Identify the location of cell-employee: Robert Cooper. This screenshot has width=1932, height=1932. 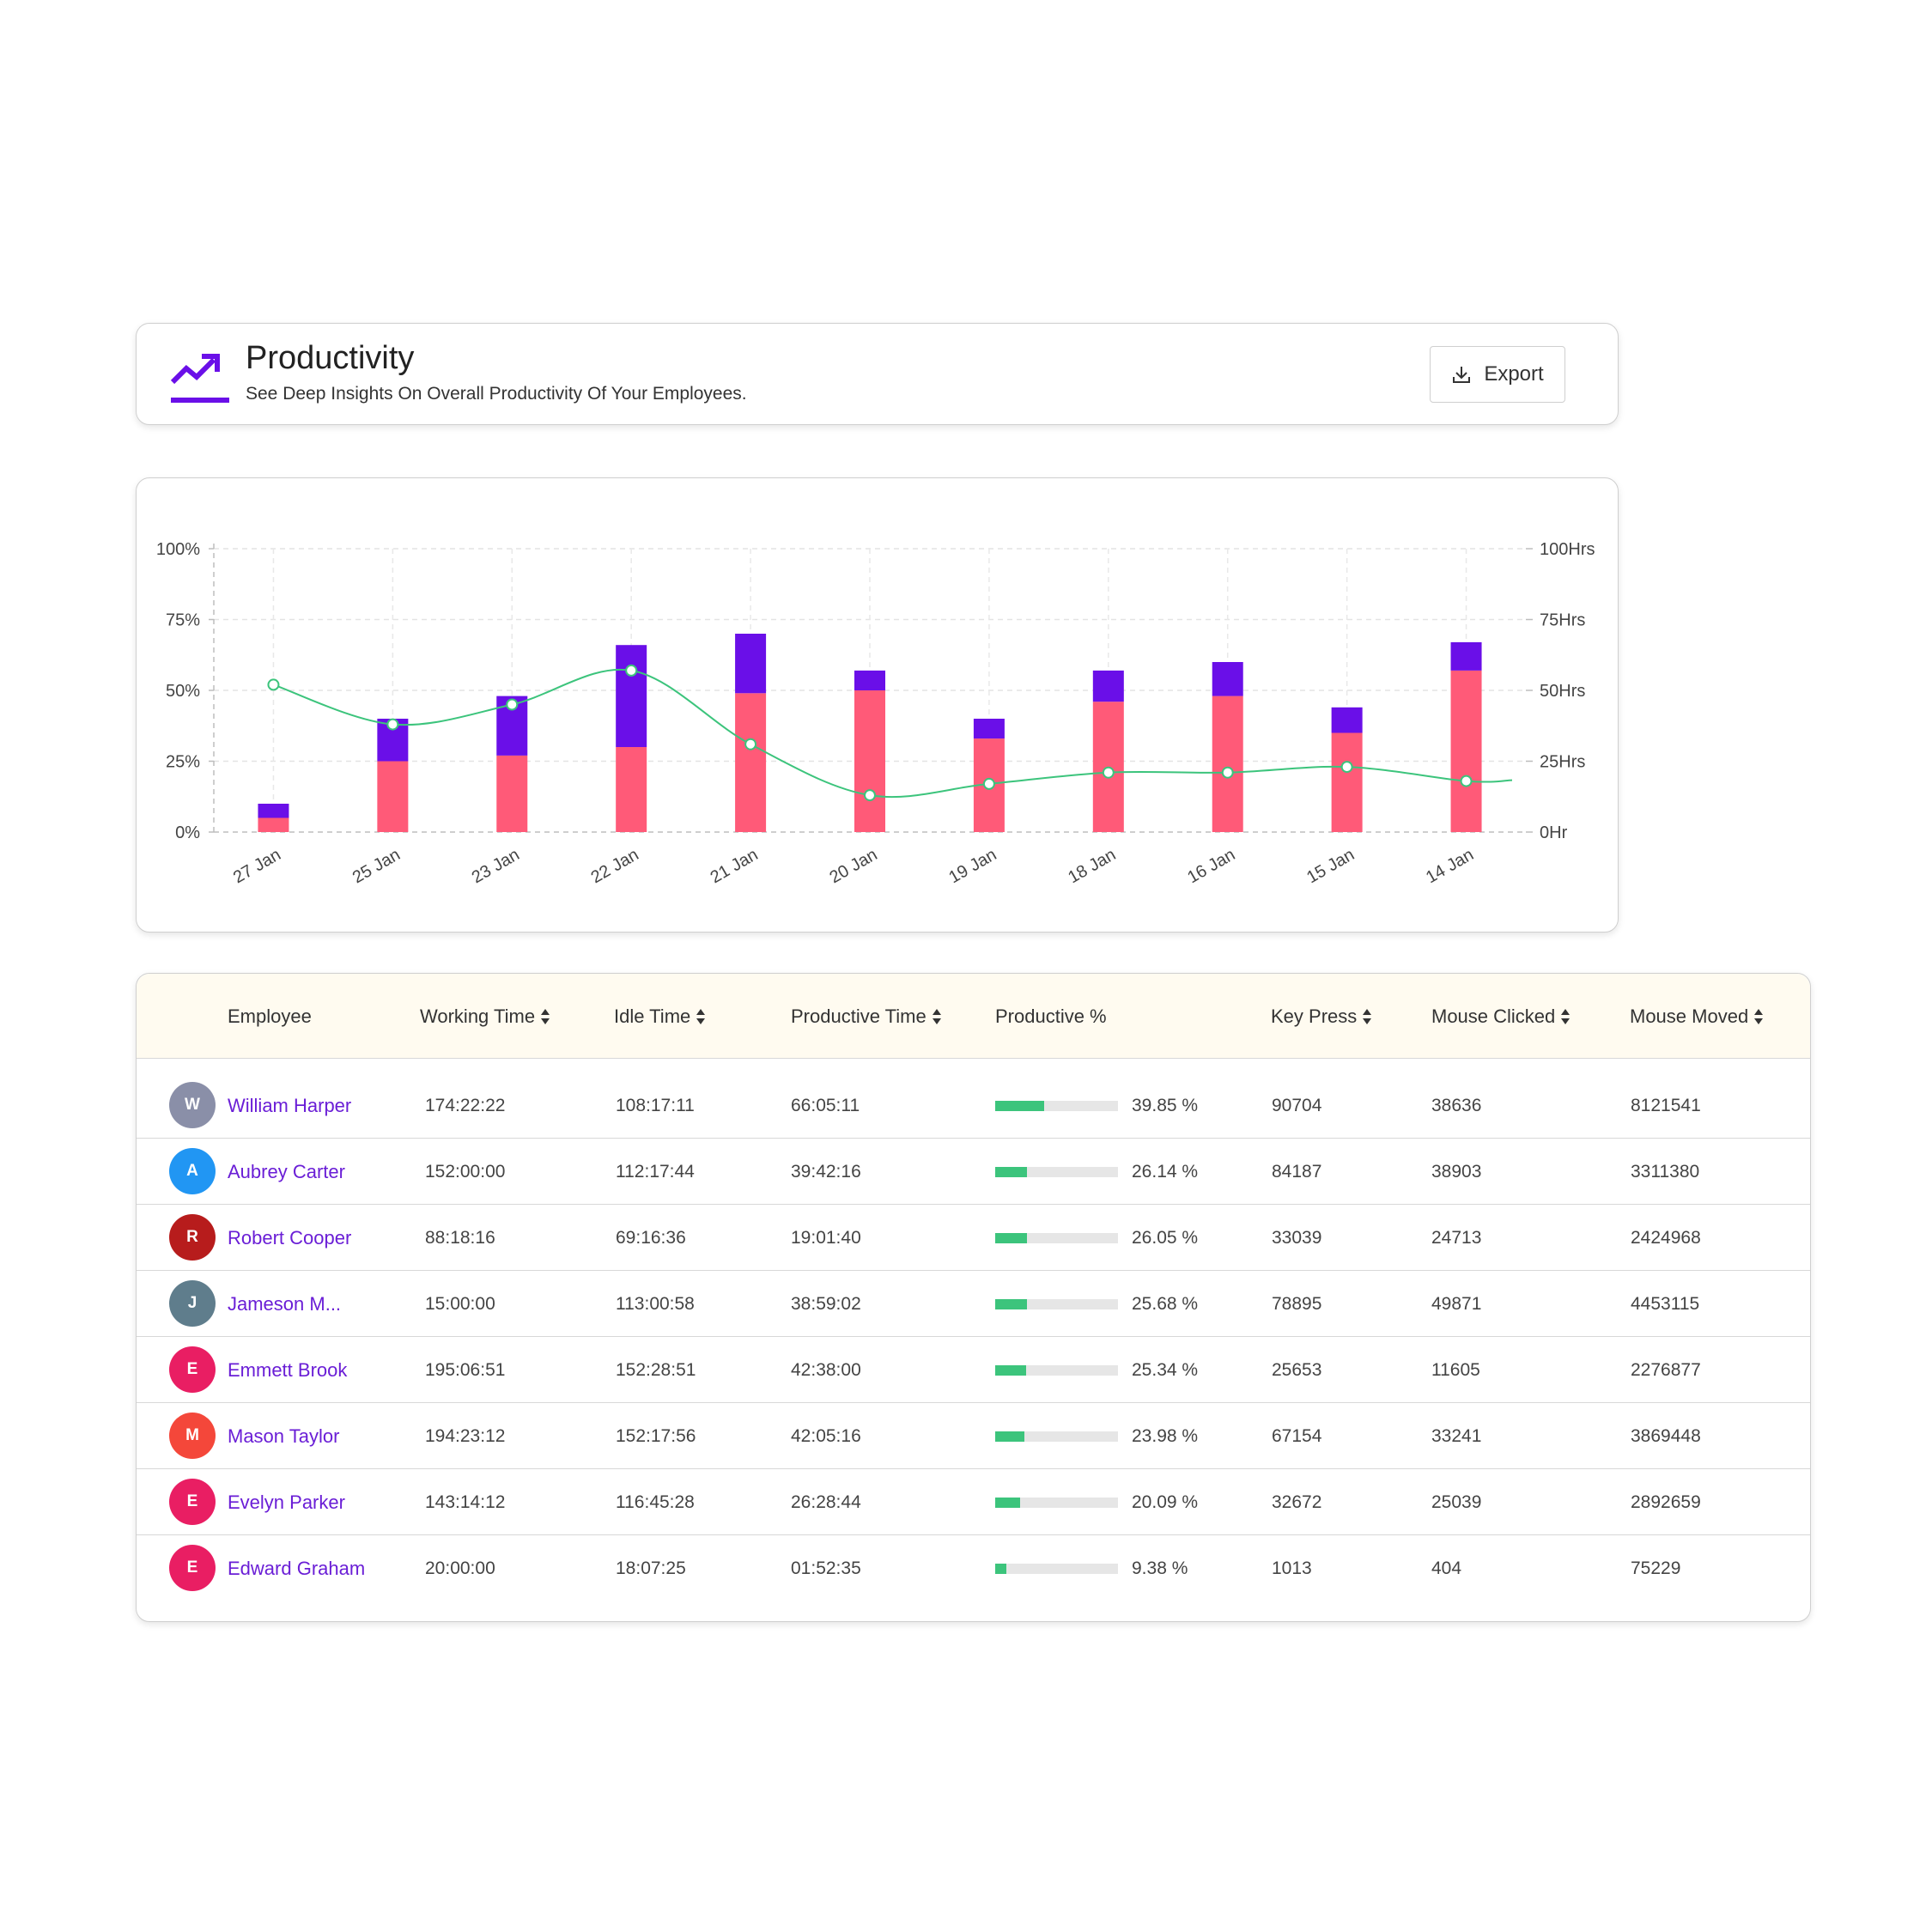
(290, 1237).